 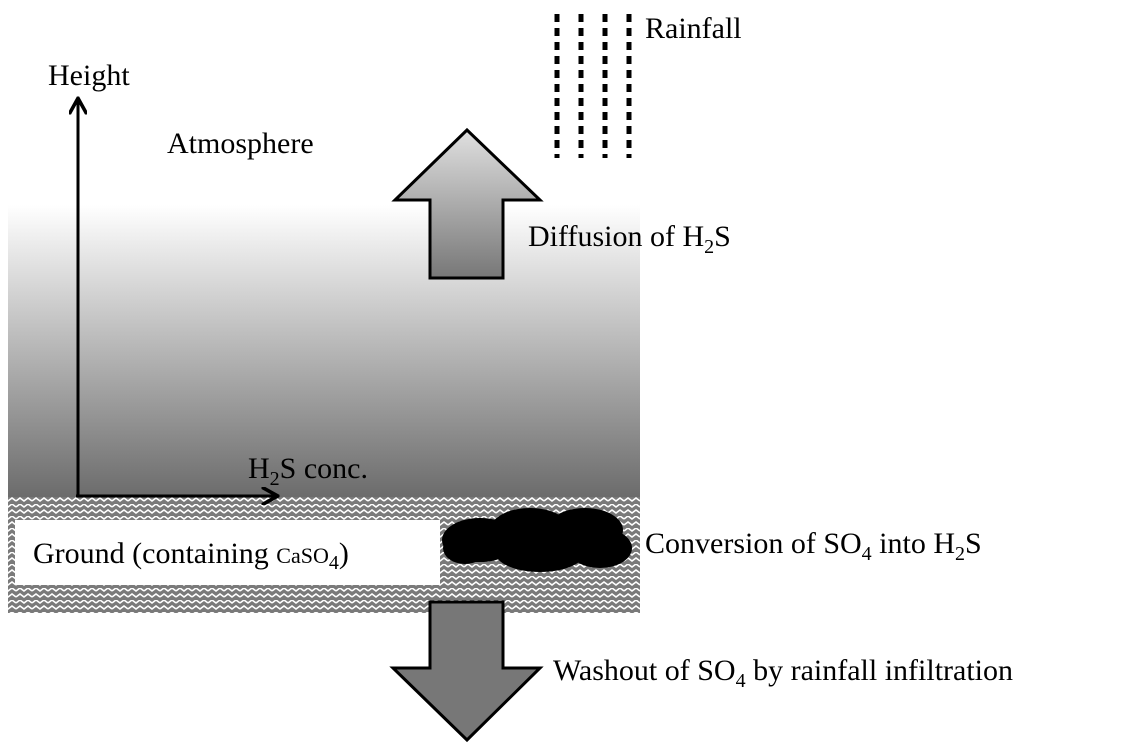 I want to click on diffusion-arrow, so click(x=467, y=203).